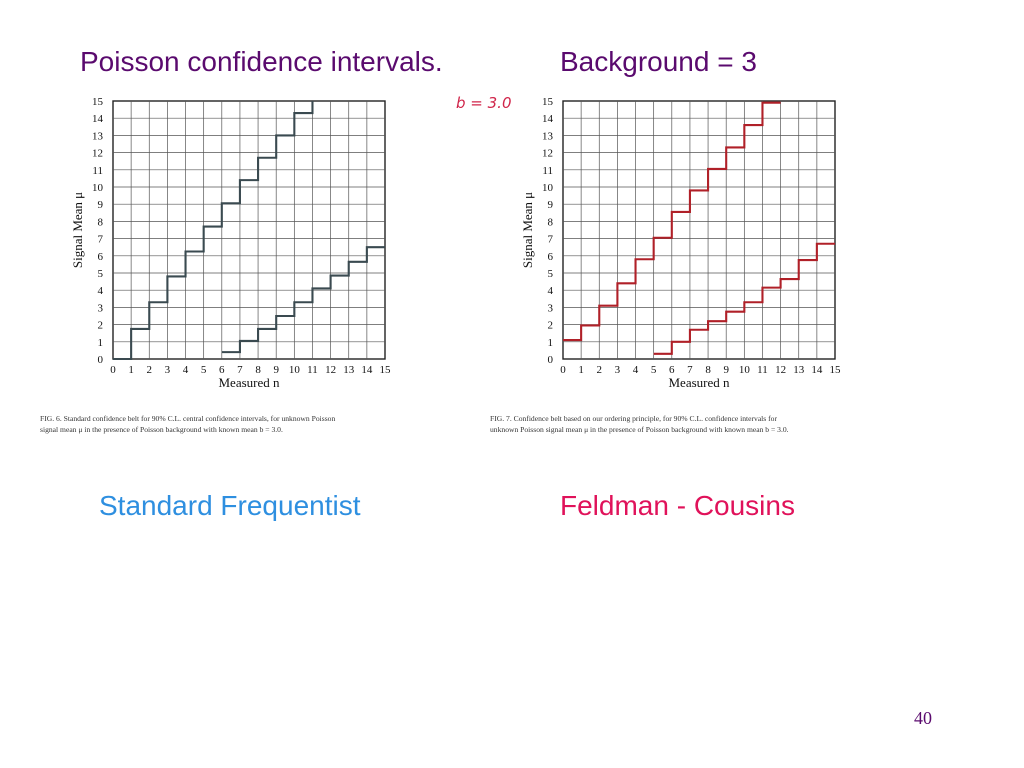 The image size is (1024, 768). Describe the element at coordinates (230, 505) in the screenshot. I see `label-standard-frequentist: Standard Frequentist` at that location.